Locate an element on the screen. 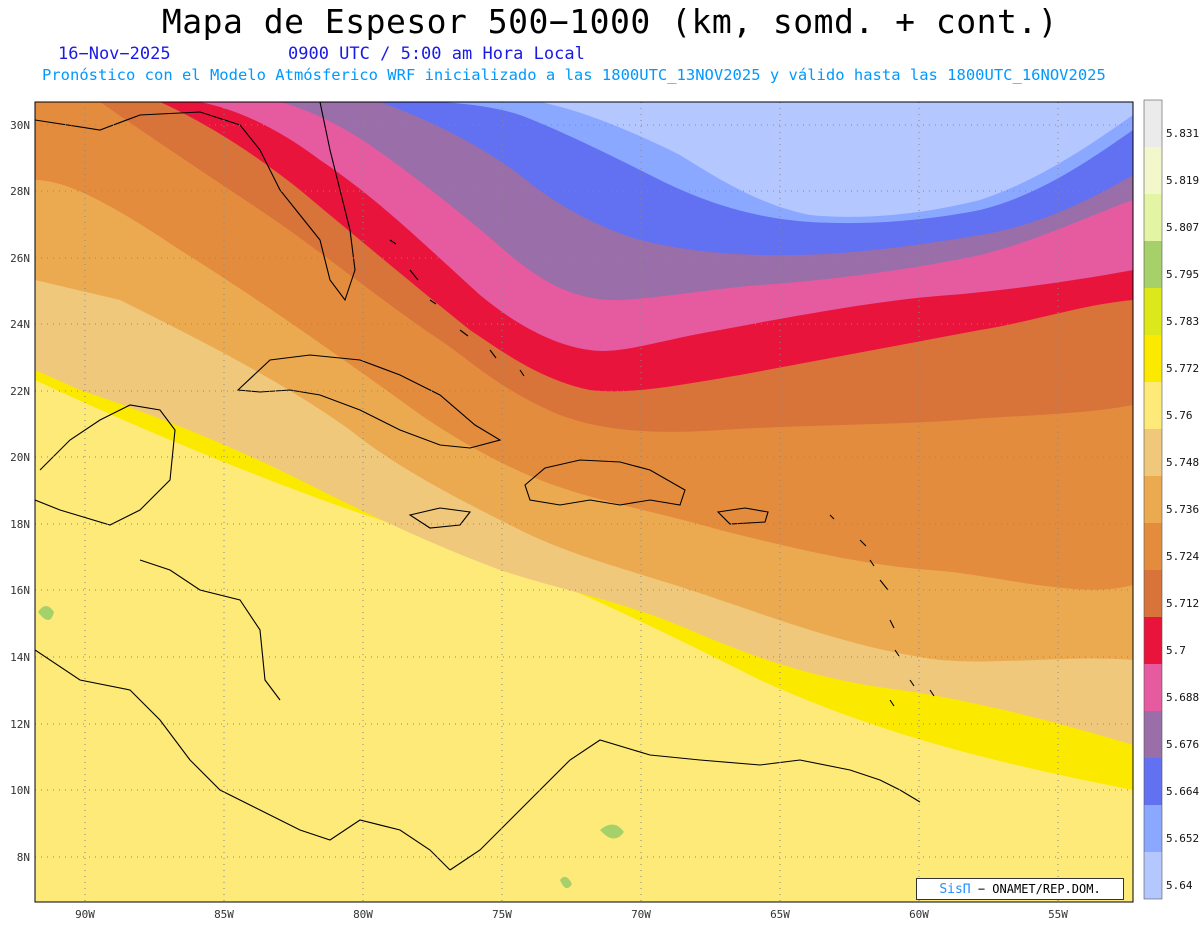  colorbar-label: 5.664 is located at coordinates (1182, 791).